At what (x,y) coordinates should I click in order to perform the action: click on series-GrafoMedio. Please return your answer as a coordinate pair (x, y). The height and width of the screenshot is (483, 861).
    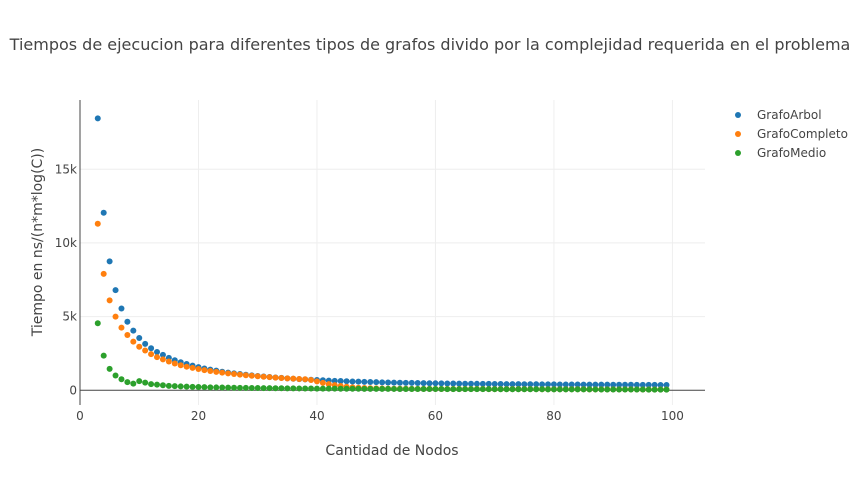
    Looking at the image, I should click on (382, 356).